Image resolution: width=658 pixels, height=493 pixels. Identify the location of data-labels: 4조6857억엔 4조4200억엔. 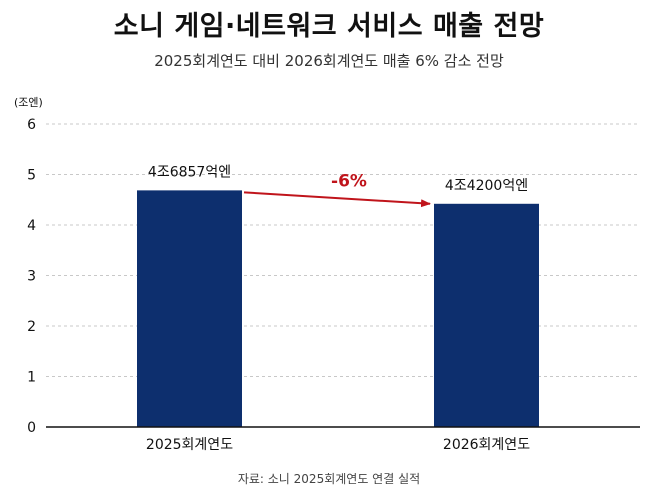
(338, 178).